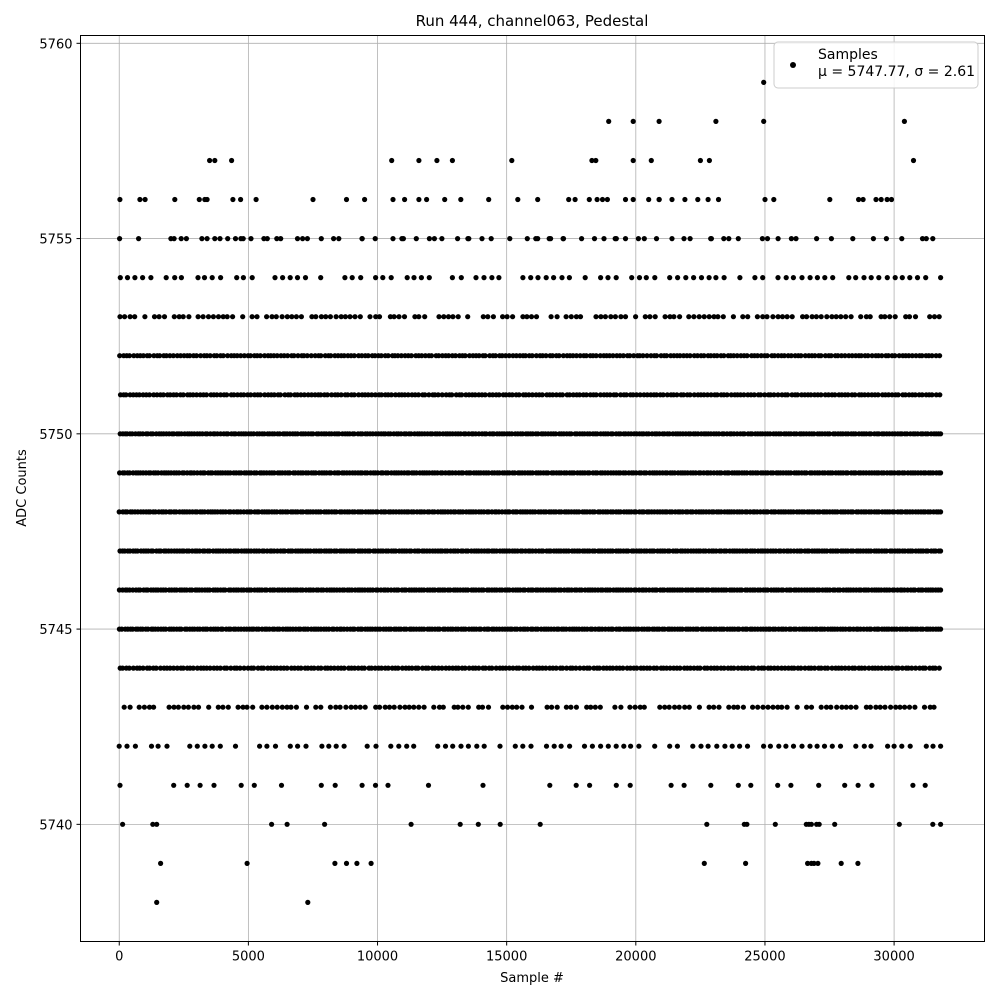 The width and height of the screenshot is (1000, 1000). What do you see at coordinates (532, 978) in the screenshot?
I see `x-axis-label: Sample #` at bounding box center [532, 978].